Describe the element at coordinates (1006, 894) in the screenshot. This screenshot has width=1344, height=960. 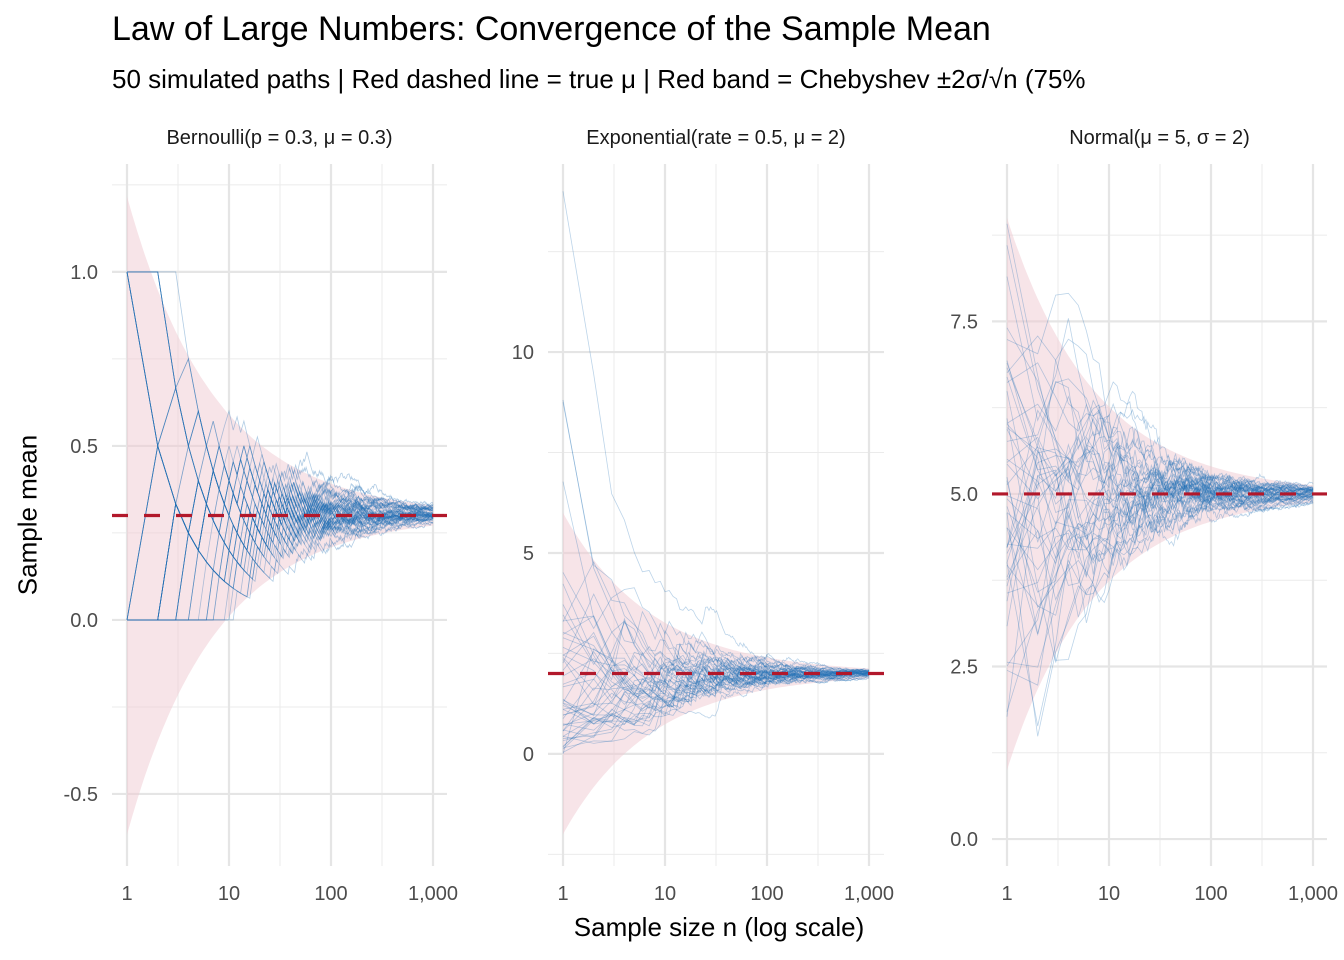
I see `x-tick-label: 1` at that location.